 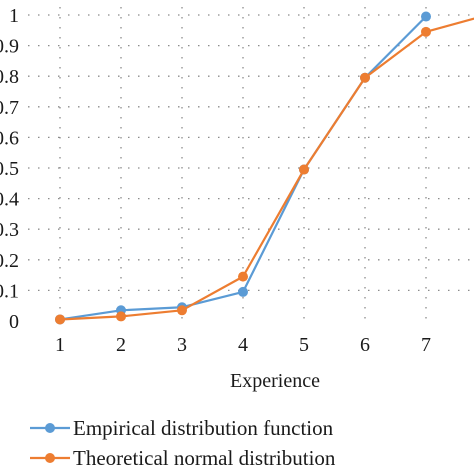 I want to click on x-tick-label: 4, so click(x=243, y=345).